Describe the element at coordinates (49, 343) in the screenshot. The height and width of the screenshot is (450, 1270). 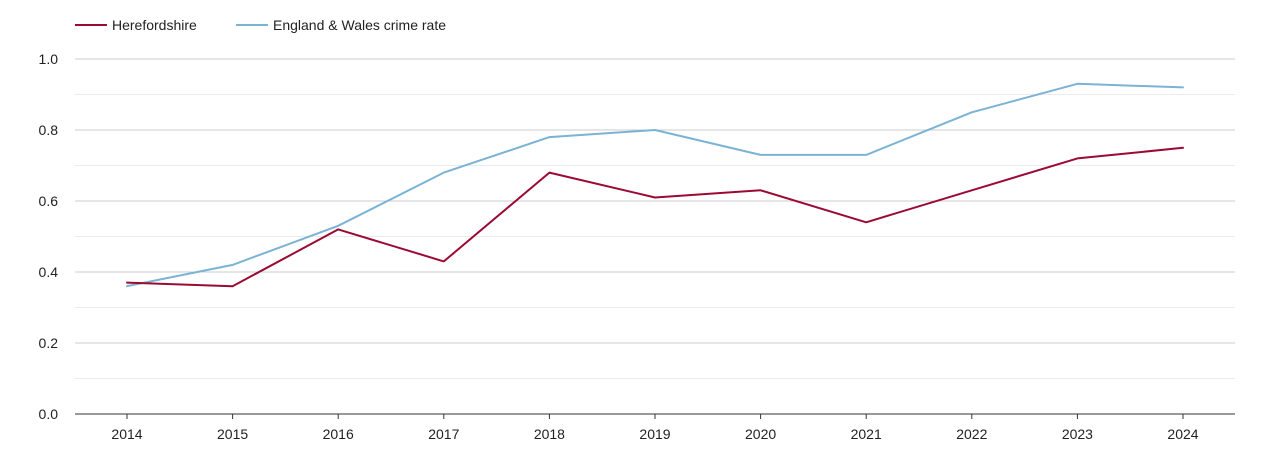
I see `y-tick-label: 0.2` at that location.